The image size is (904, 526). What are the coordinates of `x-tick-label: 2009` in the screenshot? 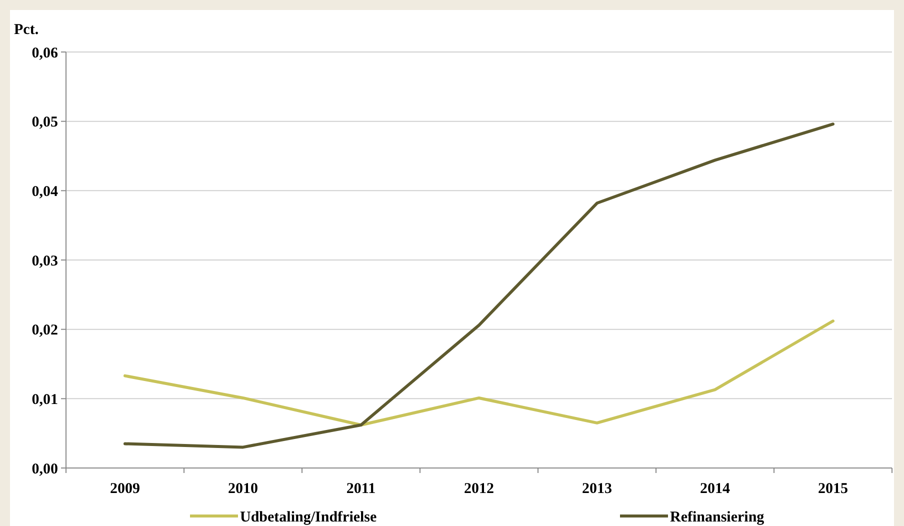 It's located at (125, 489).